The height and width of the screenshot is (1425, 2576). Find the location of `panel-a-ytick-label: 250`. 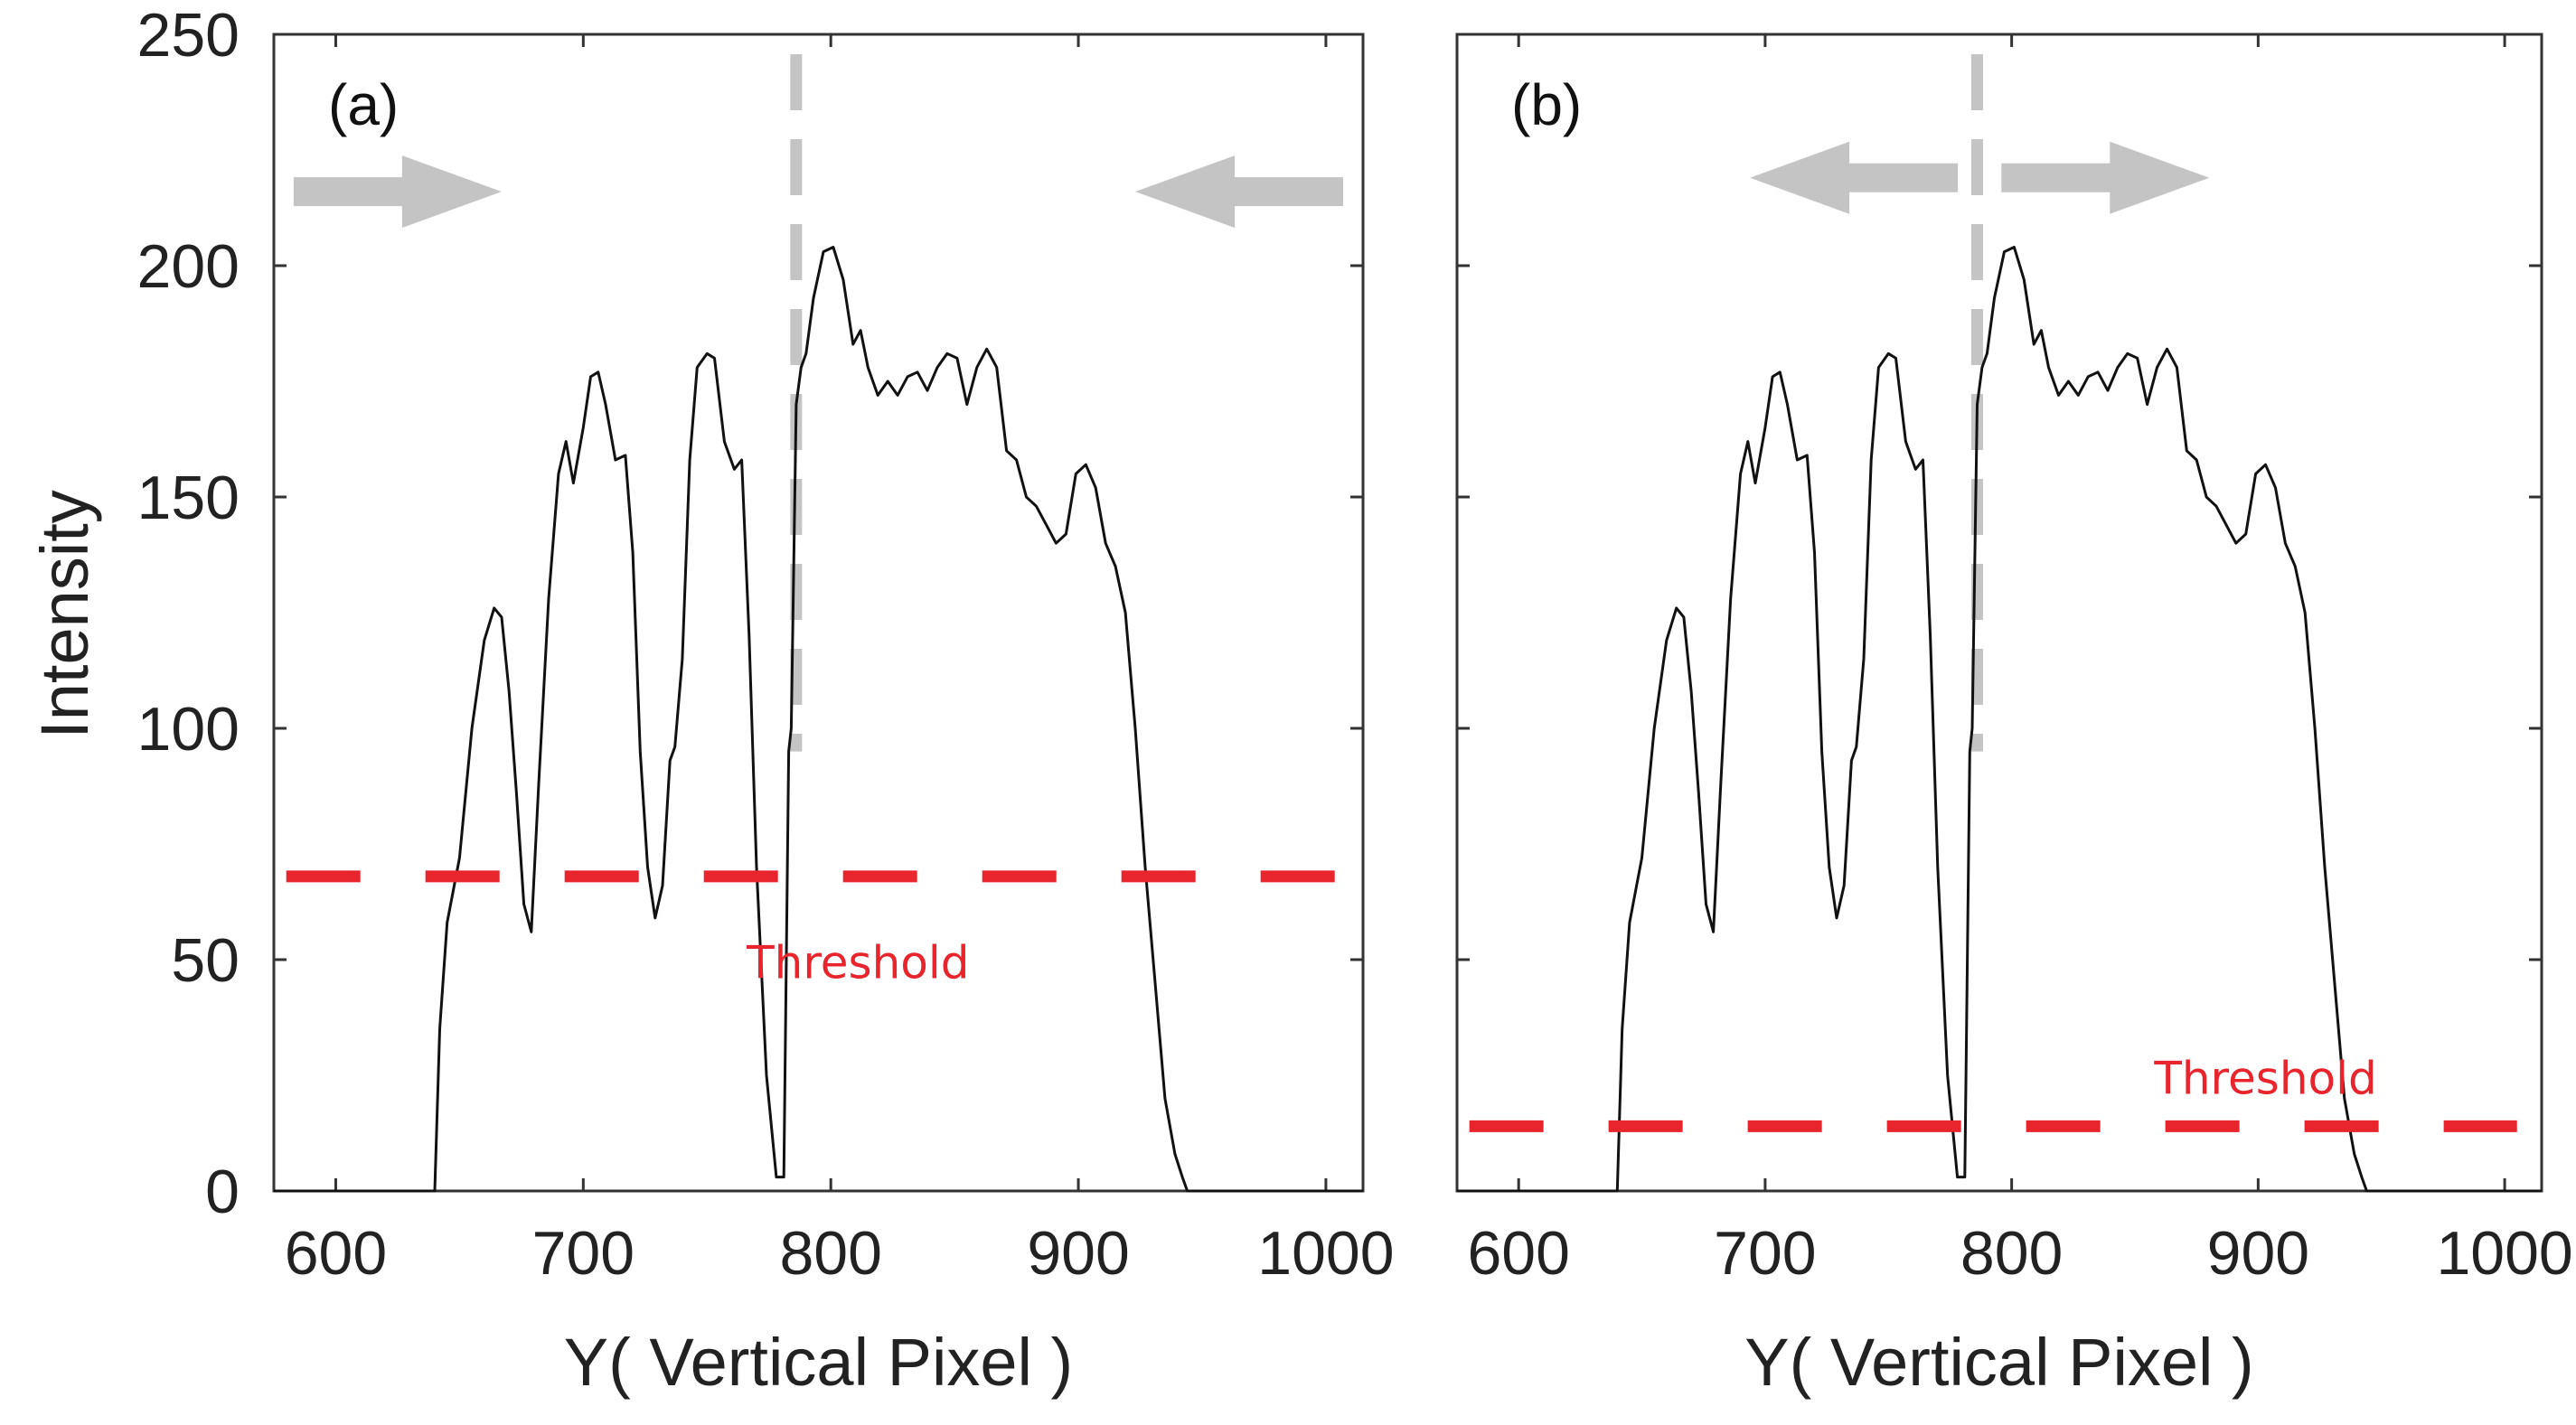

panel-a-ytick-label: 250 is located at coordinates (189, 35).